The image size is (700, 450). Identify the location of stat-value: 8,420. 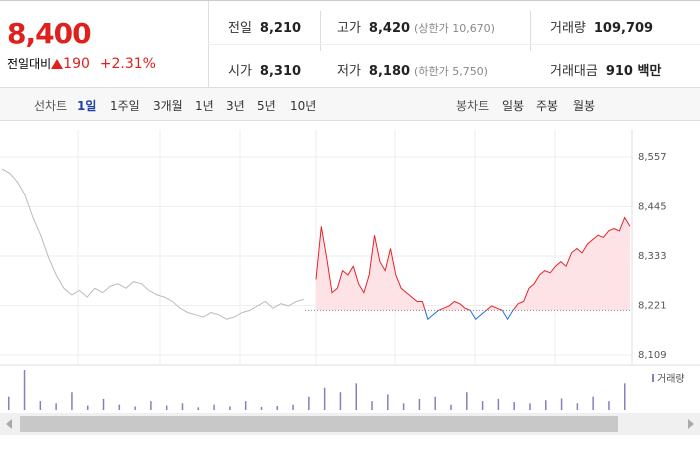
(389, 28).